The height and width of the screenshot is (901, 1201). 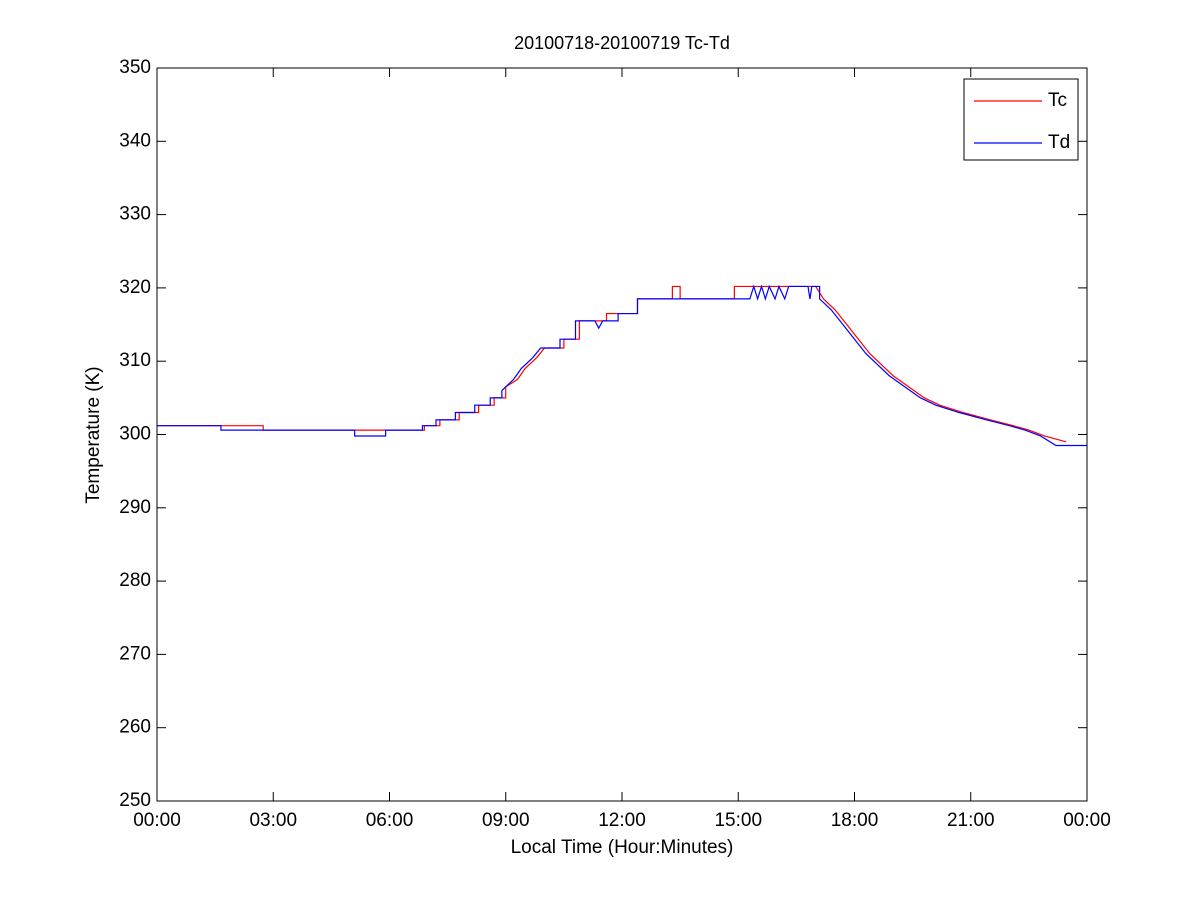 What do you see at coordinates (622, 847) in the screenshot?
I see `x-axis-label: Local Time (Hour:Minutes)` at bounding box center [622, 847].